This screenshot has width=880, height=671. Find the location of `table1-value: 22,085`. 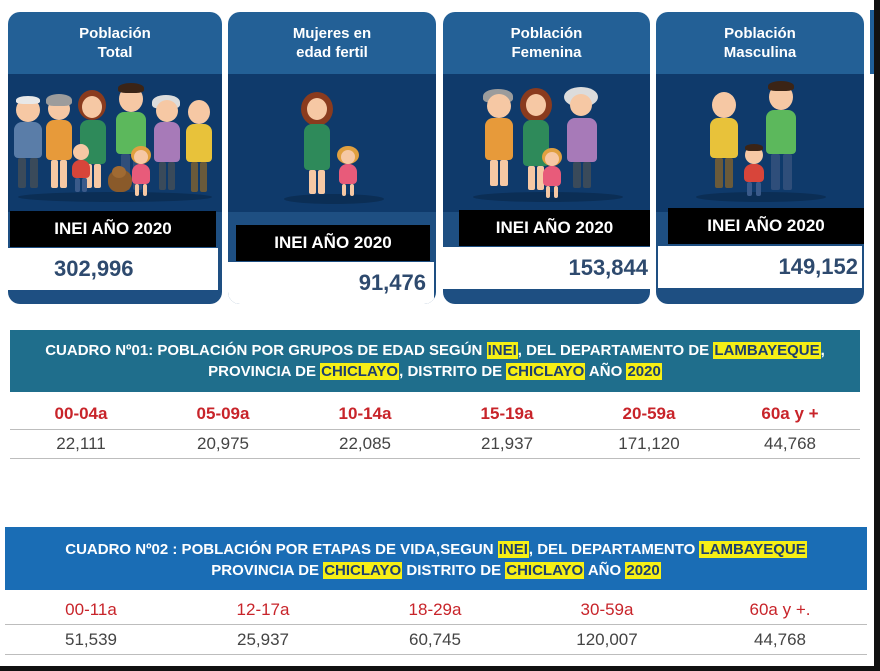

table1-value: 22,085 is located at coordinates (365, 443).